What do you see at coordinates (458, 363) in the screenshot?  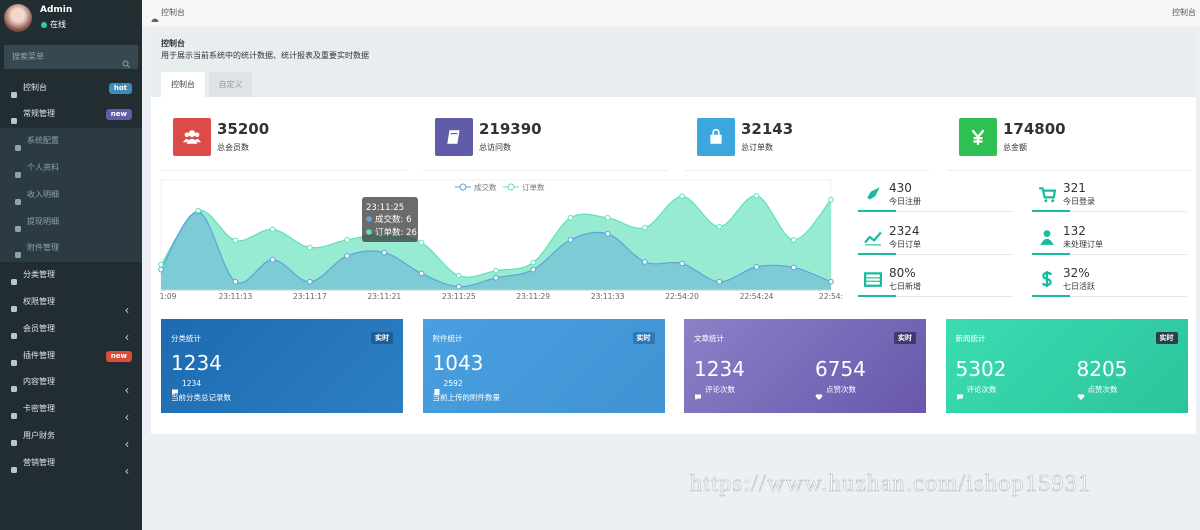 I see `card-value: 1043` at bounding box center [458, 363].